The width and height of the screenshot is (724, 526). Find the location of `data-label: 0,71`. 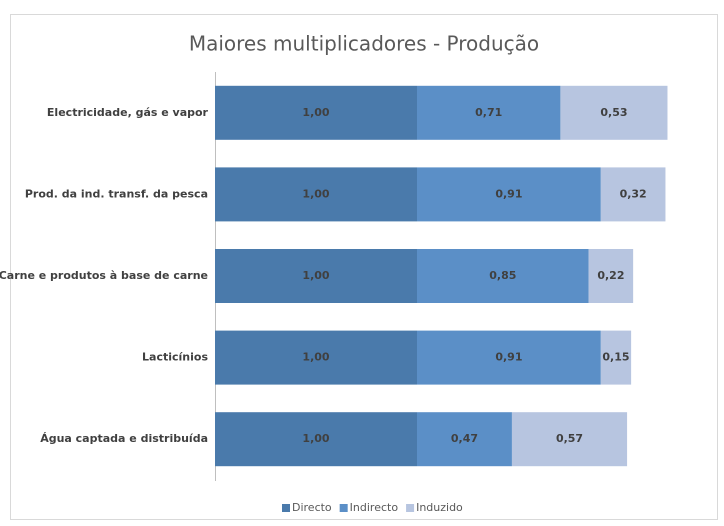

data-label: 0,71 is located at coordinates (488, 112).